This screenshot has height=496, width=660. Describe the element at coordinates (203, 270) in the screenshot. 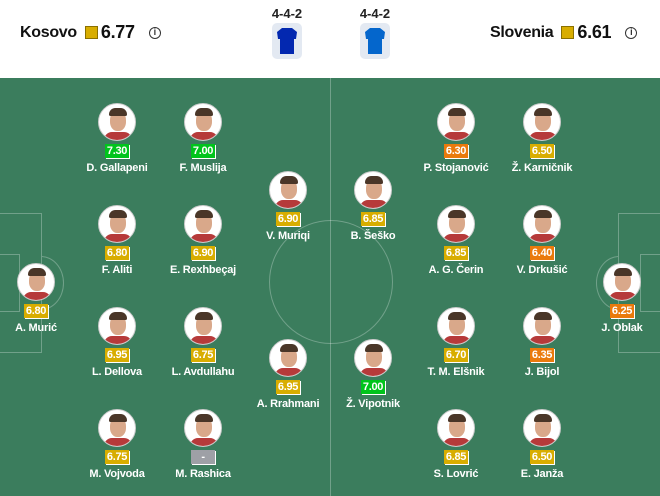

I see `player-name: E. Rexhbeçaj` at that location.